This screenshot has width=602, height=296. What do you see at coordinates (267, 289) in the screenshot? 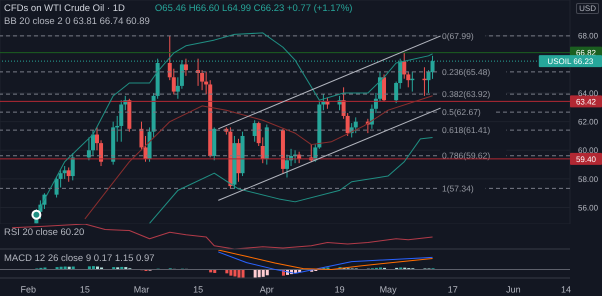
I see `x-tick-label: Apr` at bounding box center [267, 289].